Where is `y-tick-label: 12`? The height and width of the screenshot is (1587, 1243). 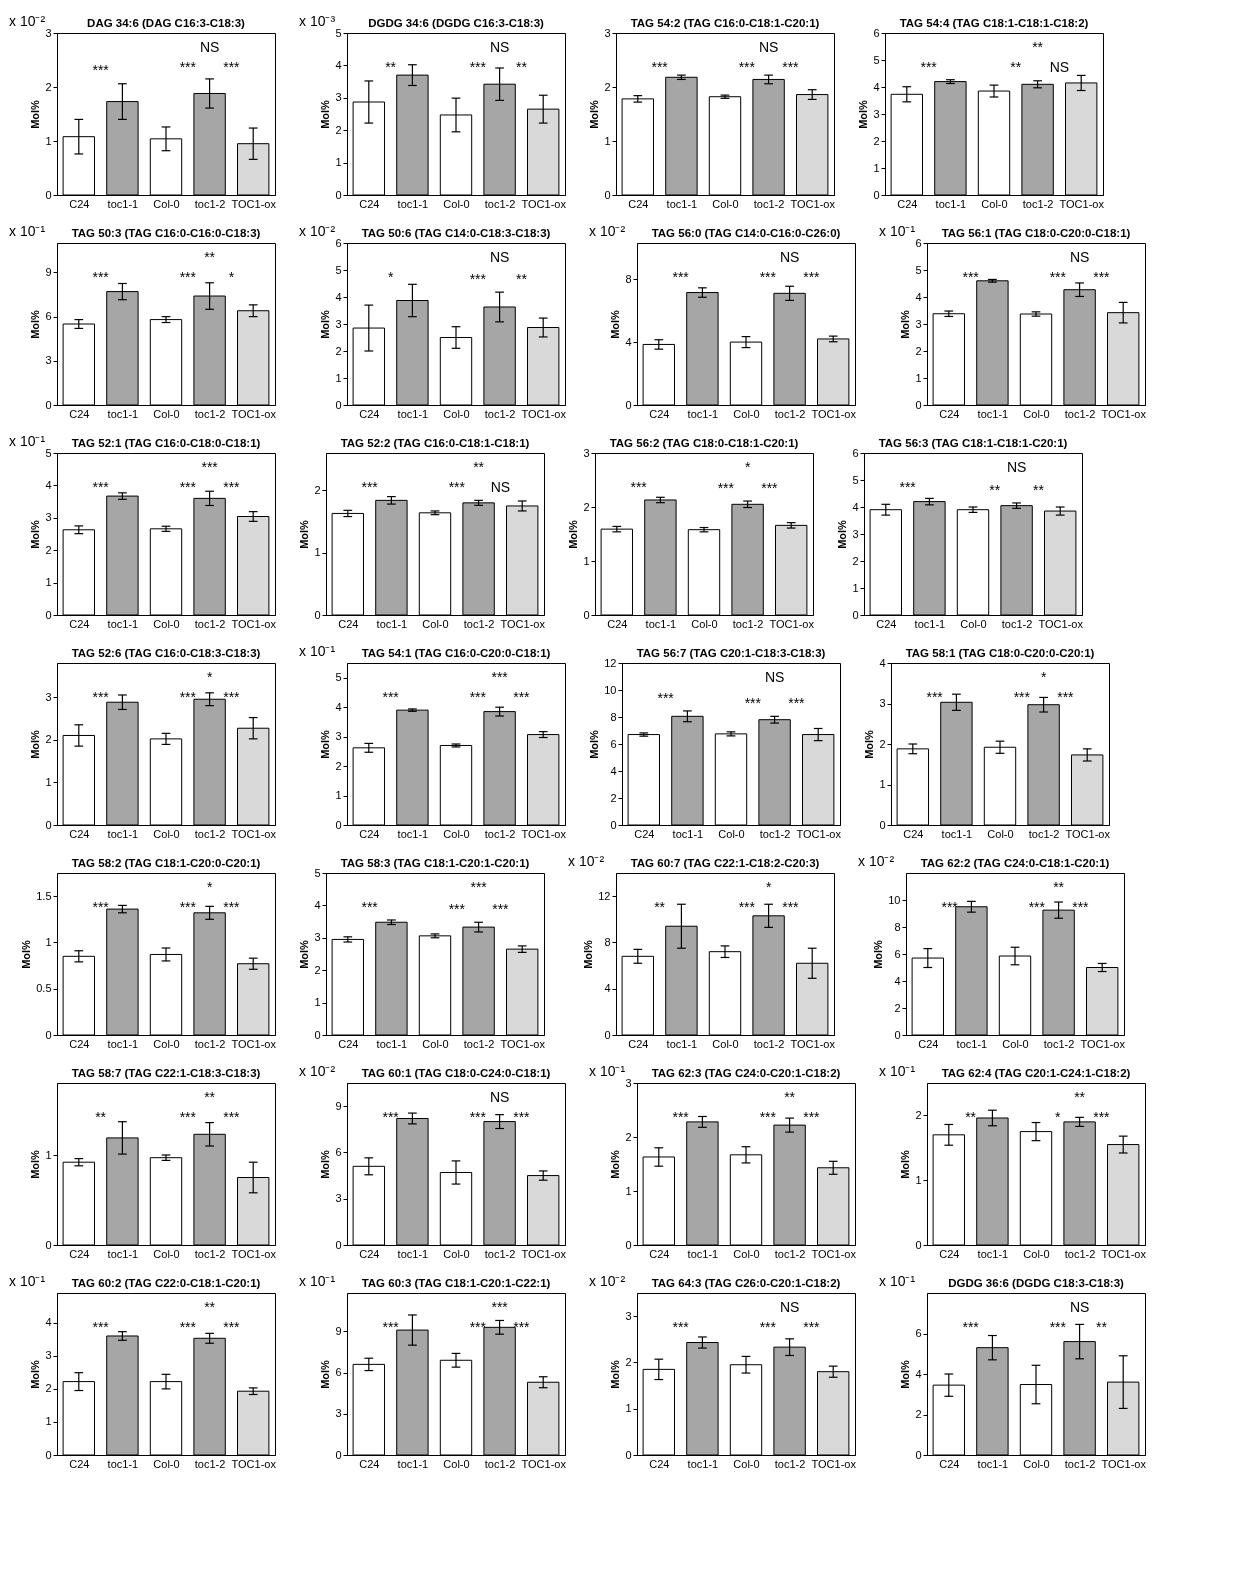
y-tick-label: 12 is located at coordinates (604, 895).